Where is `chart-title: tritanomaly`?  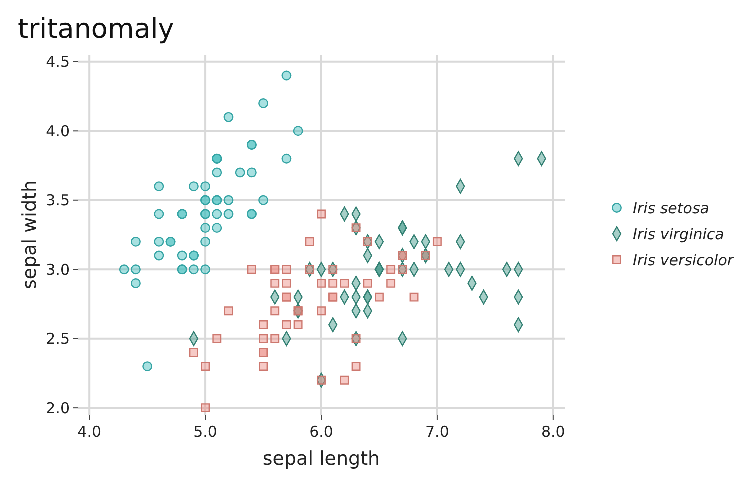
chart-title: tritanomaly is located at coordinates (96, 29).